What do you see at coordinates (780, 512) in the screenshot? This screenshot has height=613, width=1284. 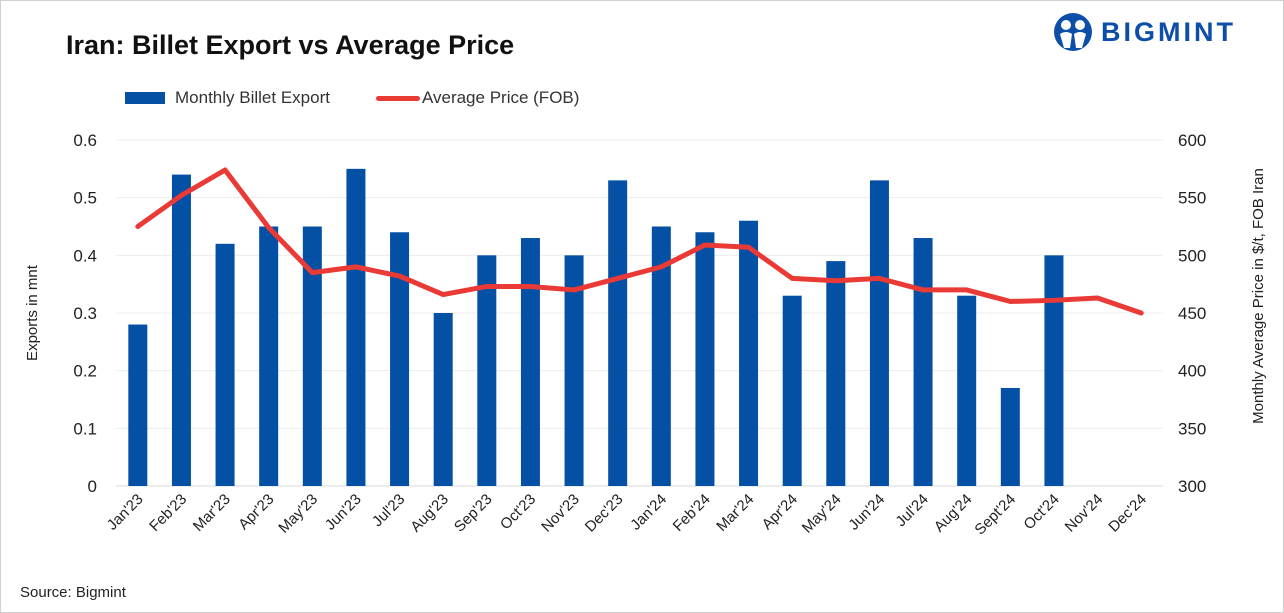 I see `x-tick: Apr'24` at bounding box center [780, 512].